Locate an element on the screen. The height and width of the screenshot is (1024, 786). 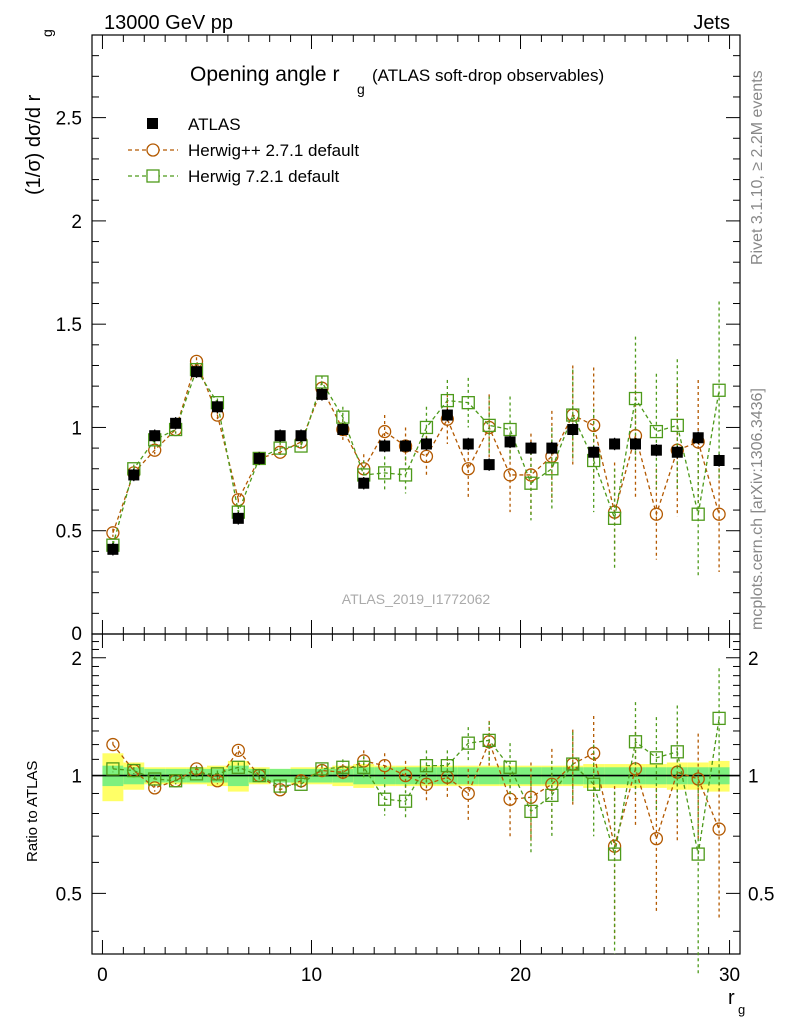
main-ytick-label: 2 is located at coordinates (76, 222).